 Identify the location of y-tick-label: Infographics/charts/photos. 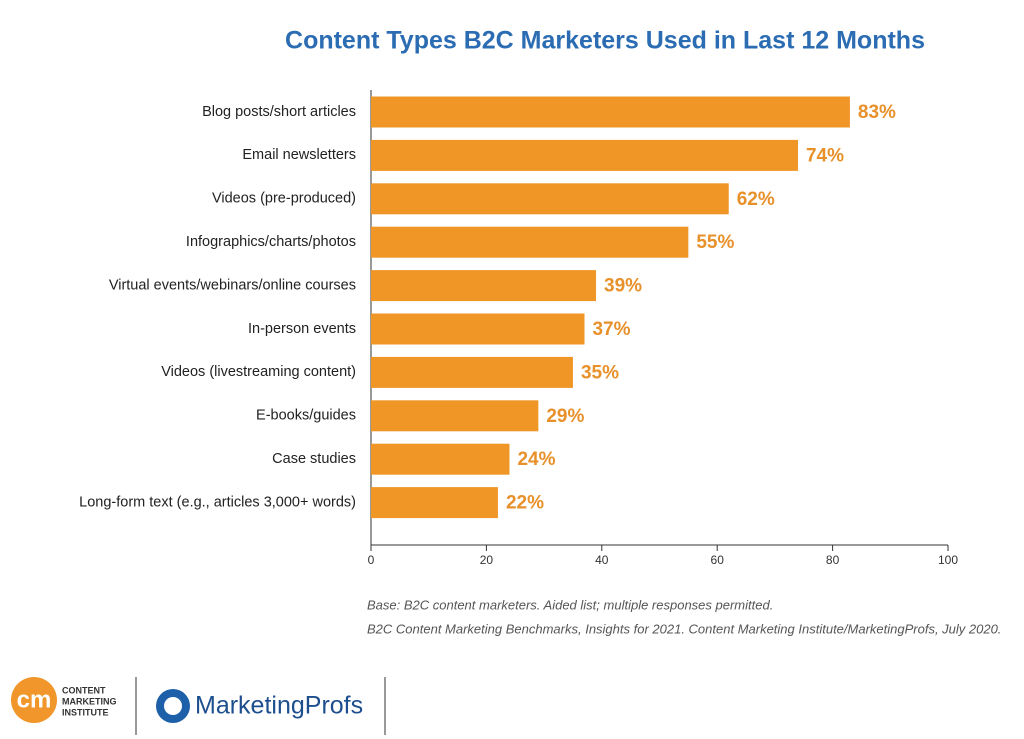
(271, 242).